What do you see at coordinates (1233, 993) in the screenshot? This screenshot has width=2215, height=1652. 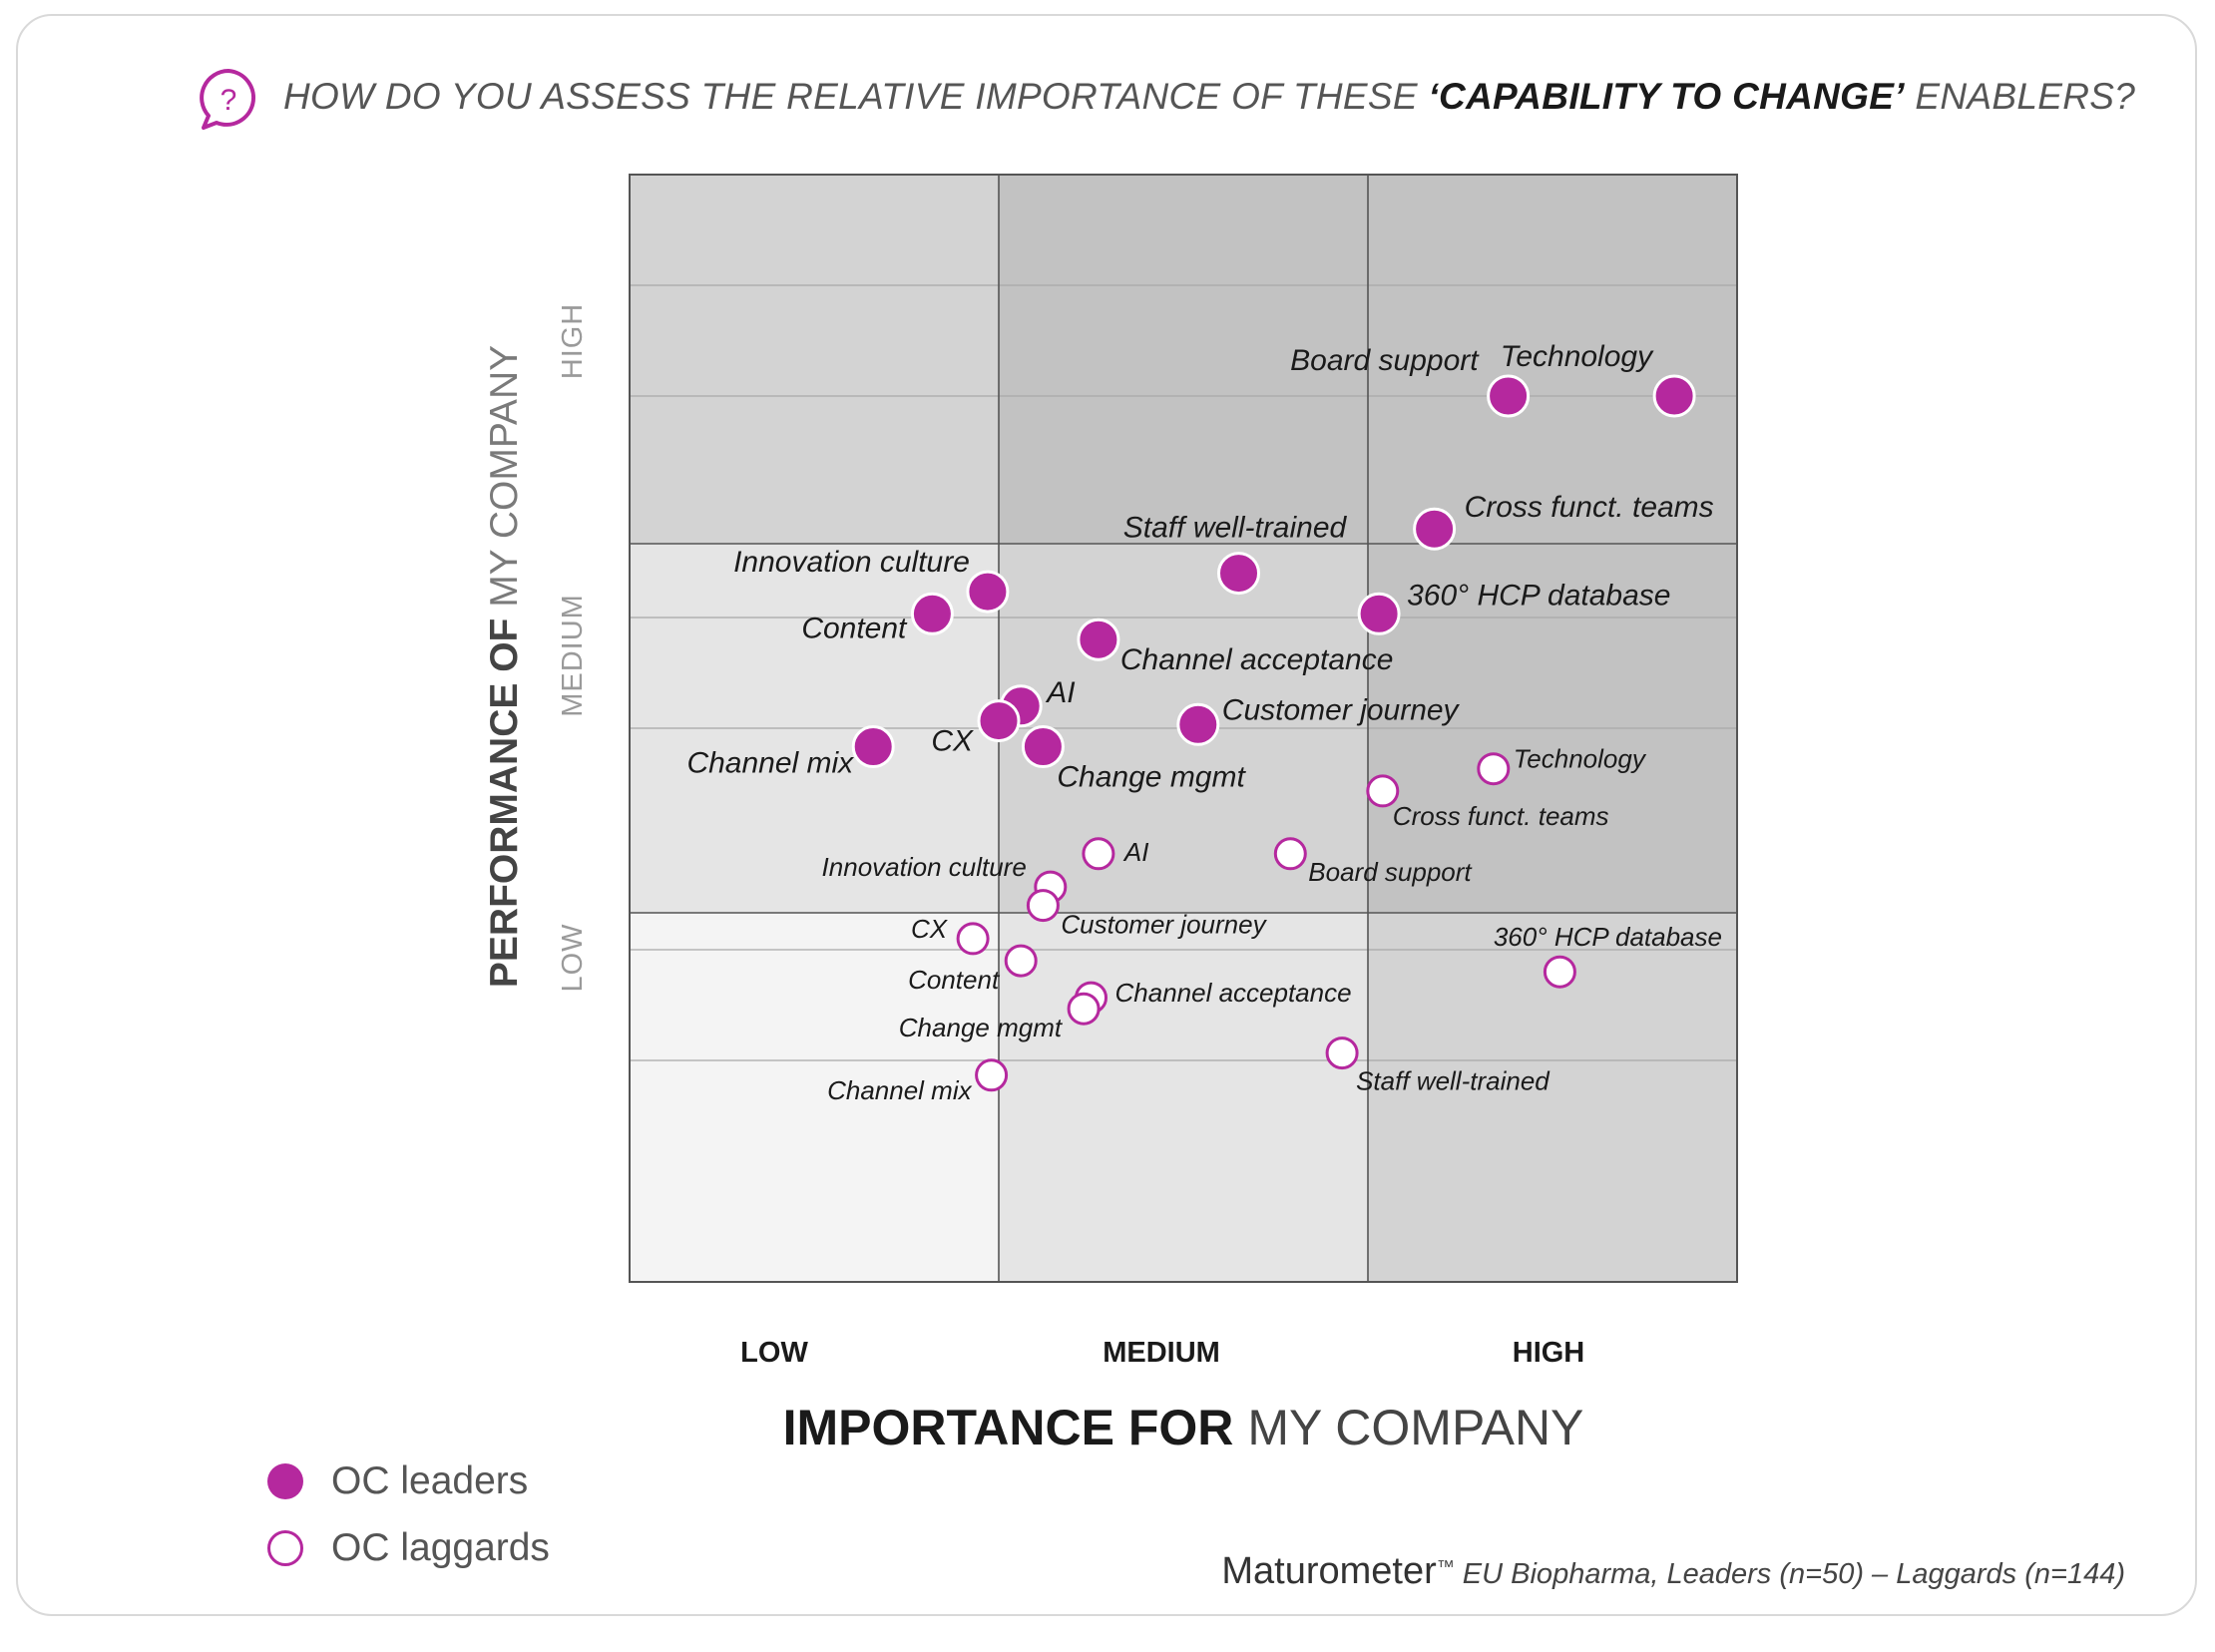 I see `laggard-point-label: Channel acceptance` at bounding box center [1233, 993].